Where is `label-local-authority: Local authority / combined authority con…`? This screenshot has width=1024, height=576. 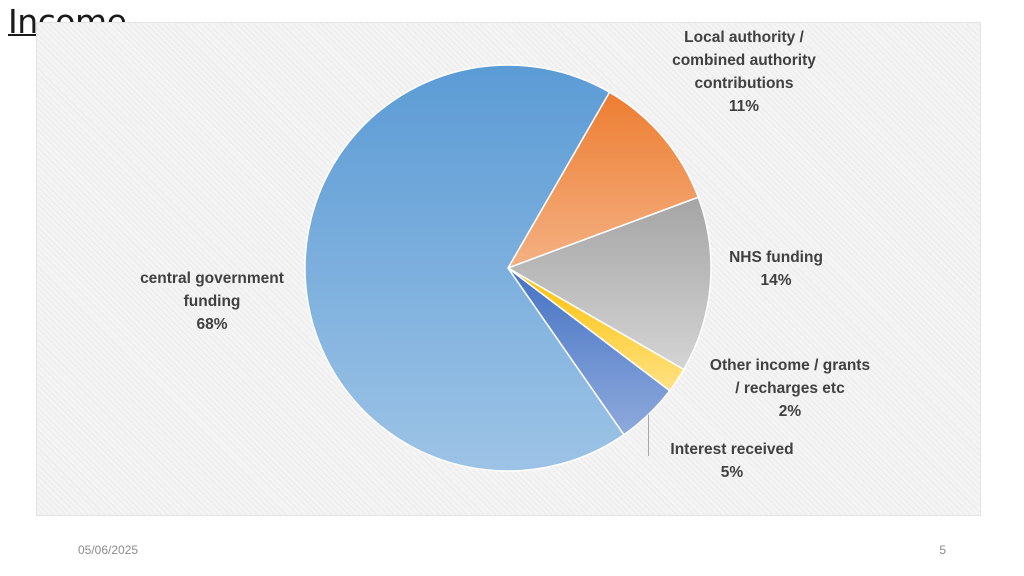 label-local-authority: Local authority / combined authority con… is located at coordinates (744, 72).